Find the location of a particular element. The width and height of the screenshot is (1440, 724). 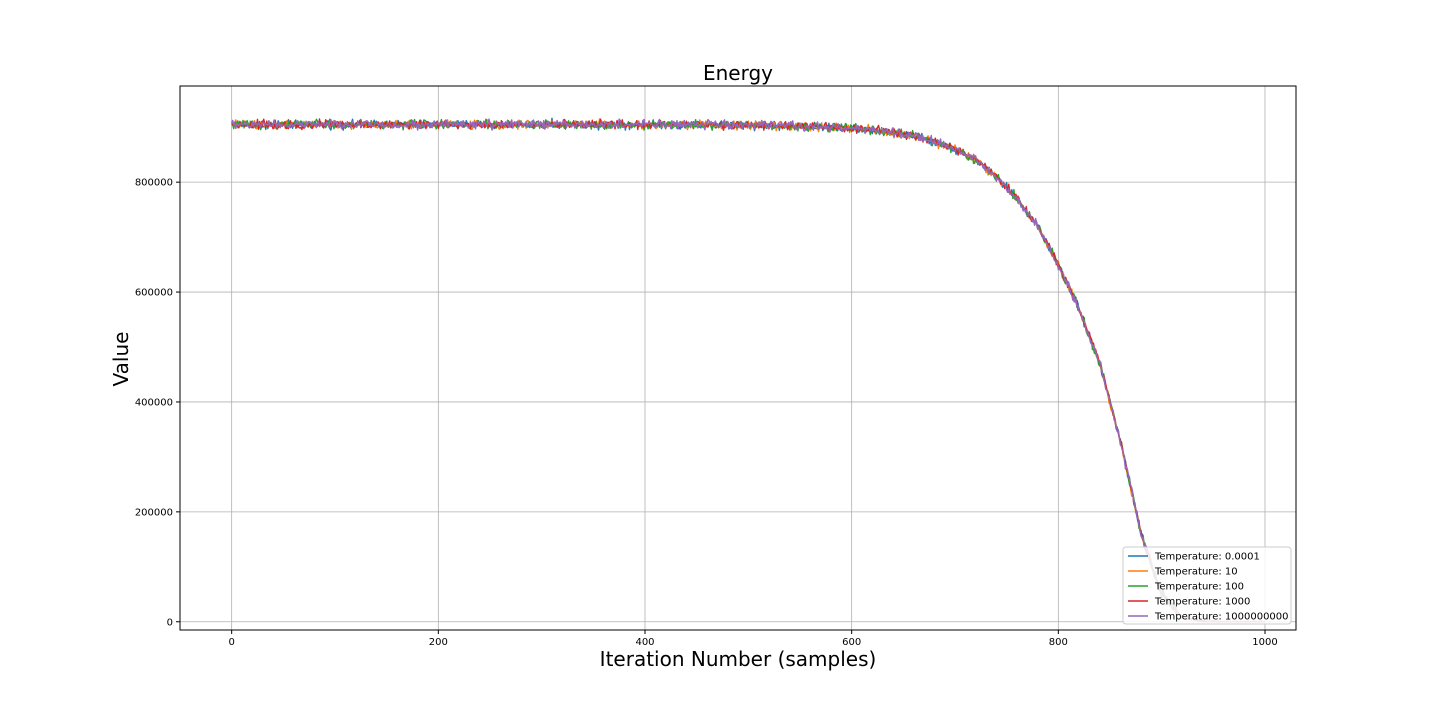

x-axis-ticks: 0 200 400 600 800 1000 is located at coordinates (753, 639).